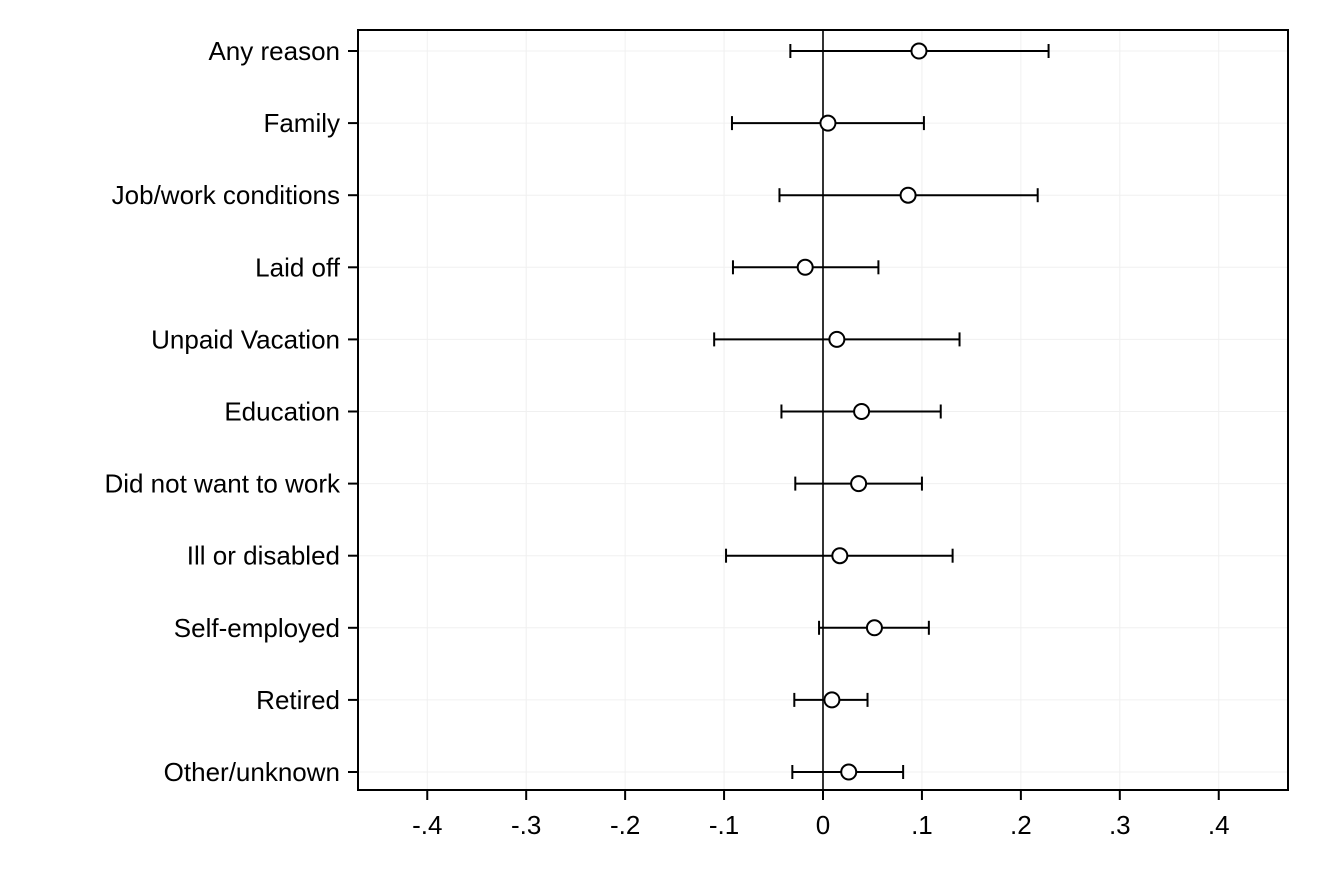 The image size is (1320, 880). What do you see at coordinates (922, 825) in the screenshot?
I see `x-tick-label: .1` at bounding box center [922, 825].